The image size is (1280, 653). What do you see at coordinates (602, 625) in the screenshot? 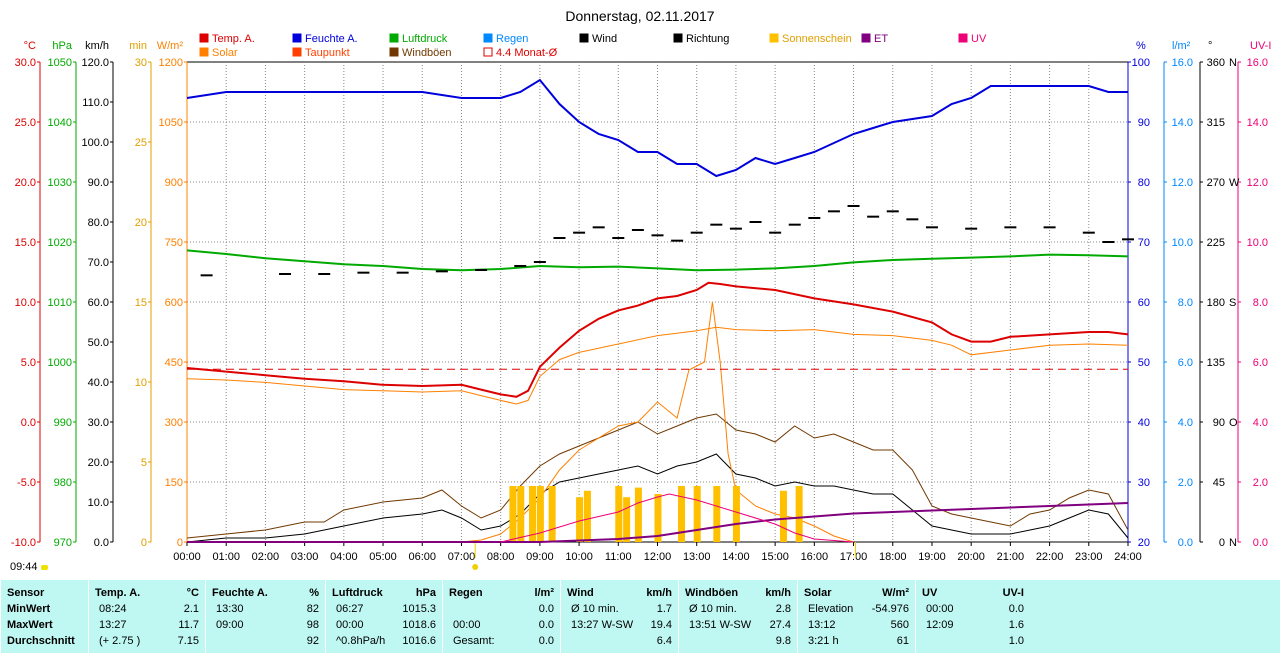
I see `summary-cell-label: 13:27 W-SW` at bounding box center [602, 625].